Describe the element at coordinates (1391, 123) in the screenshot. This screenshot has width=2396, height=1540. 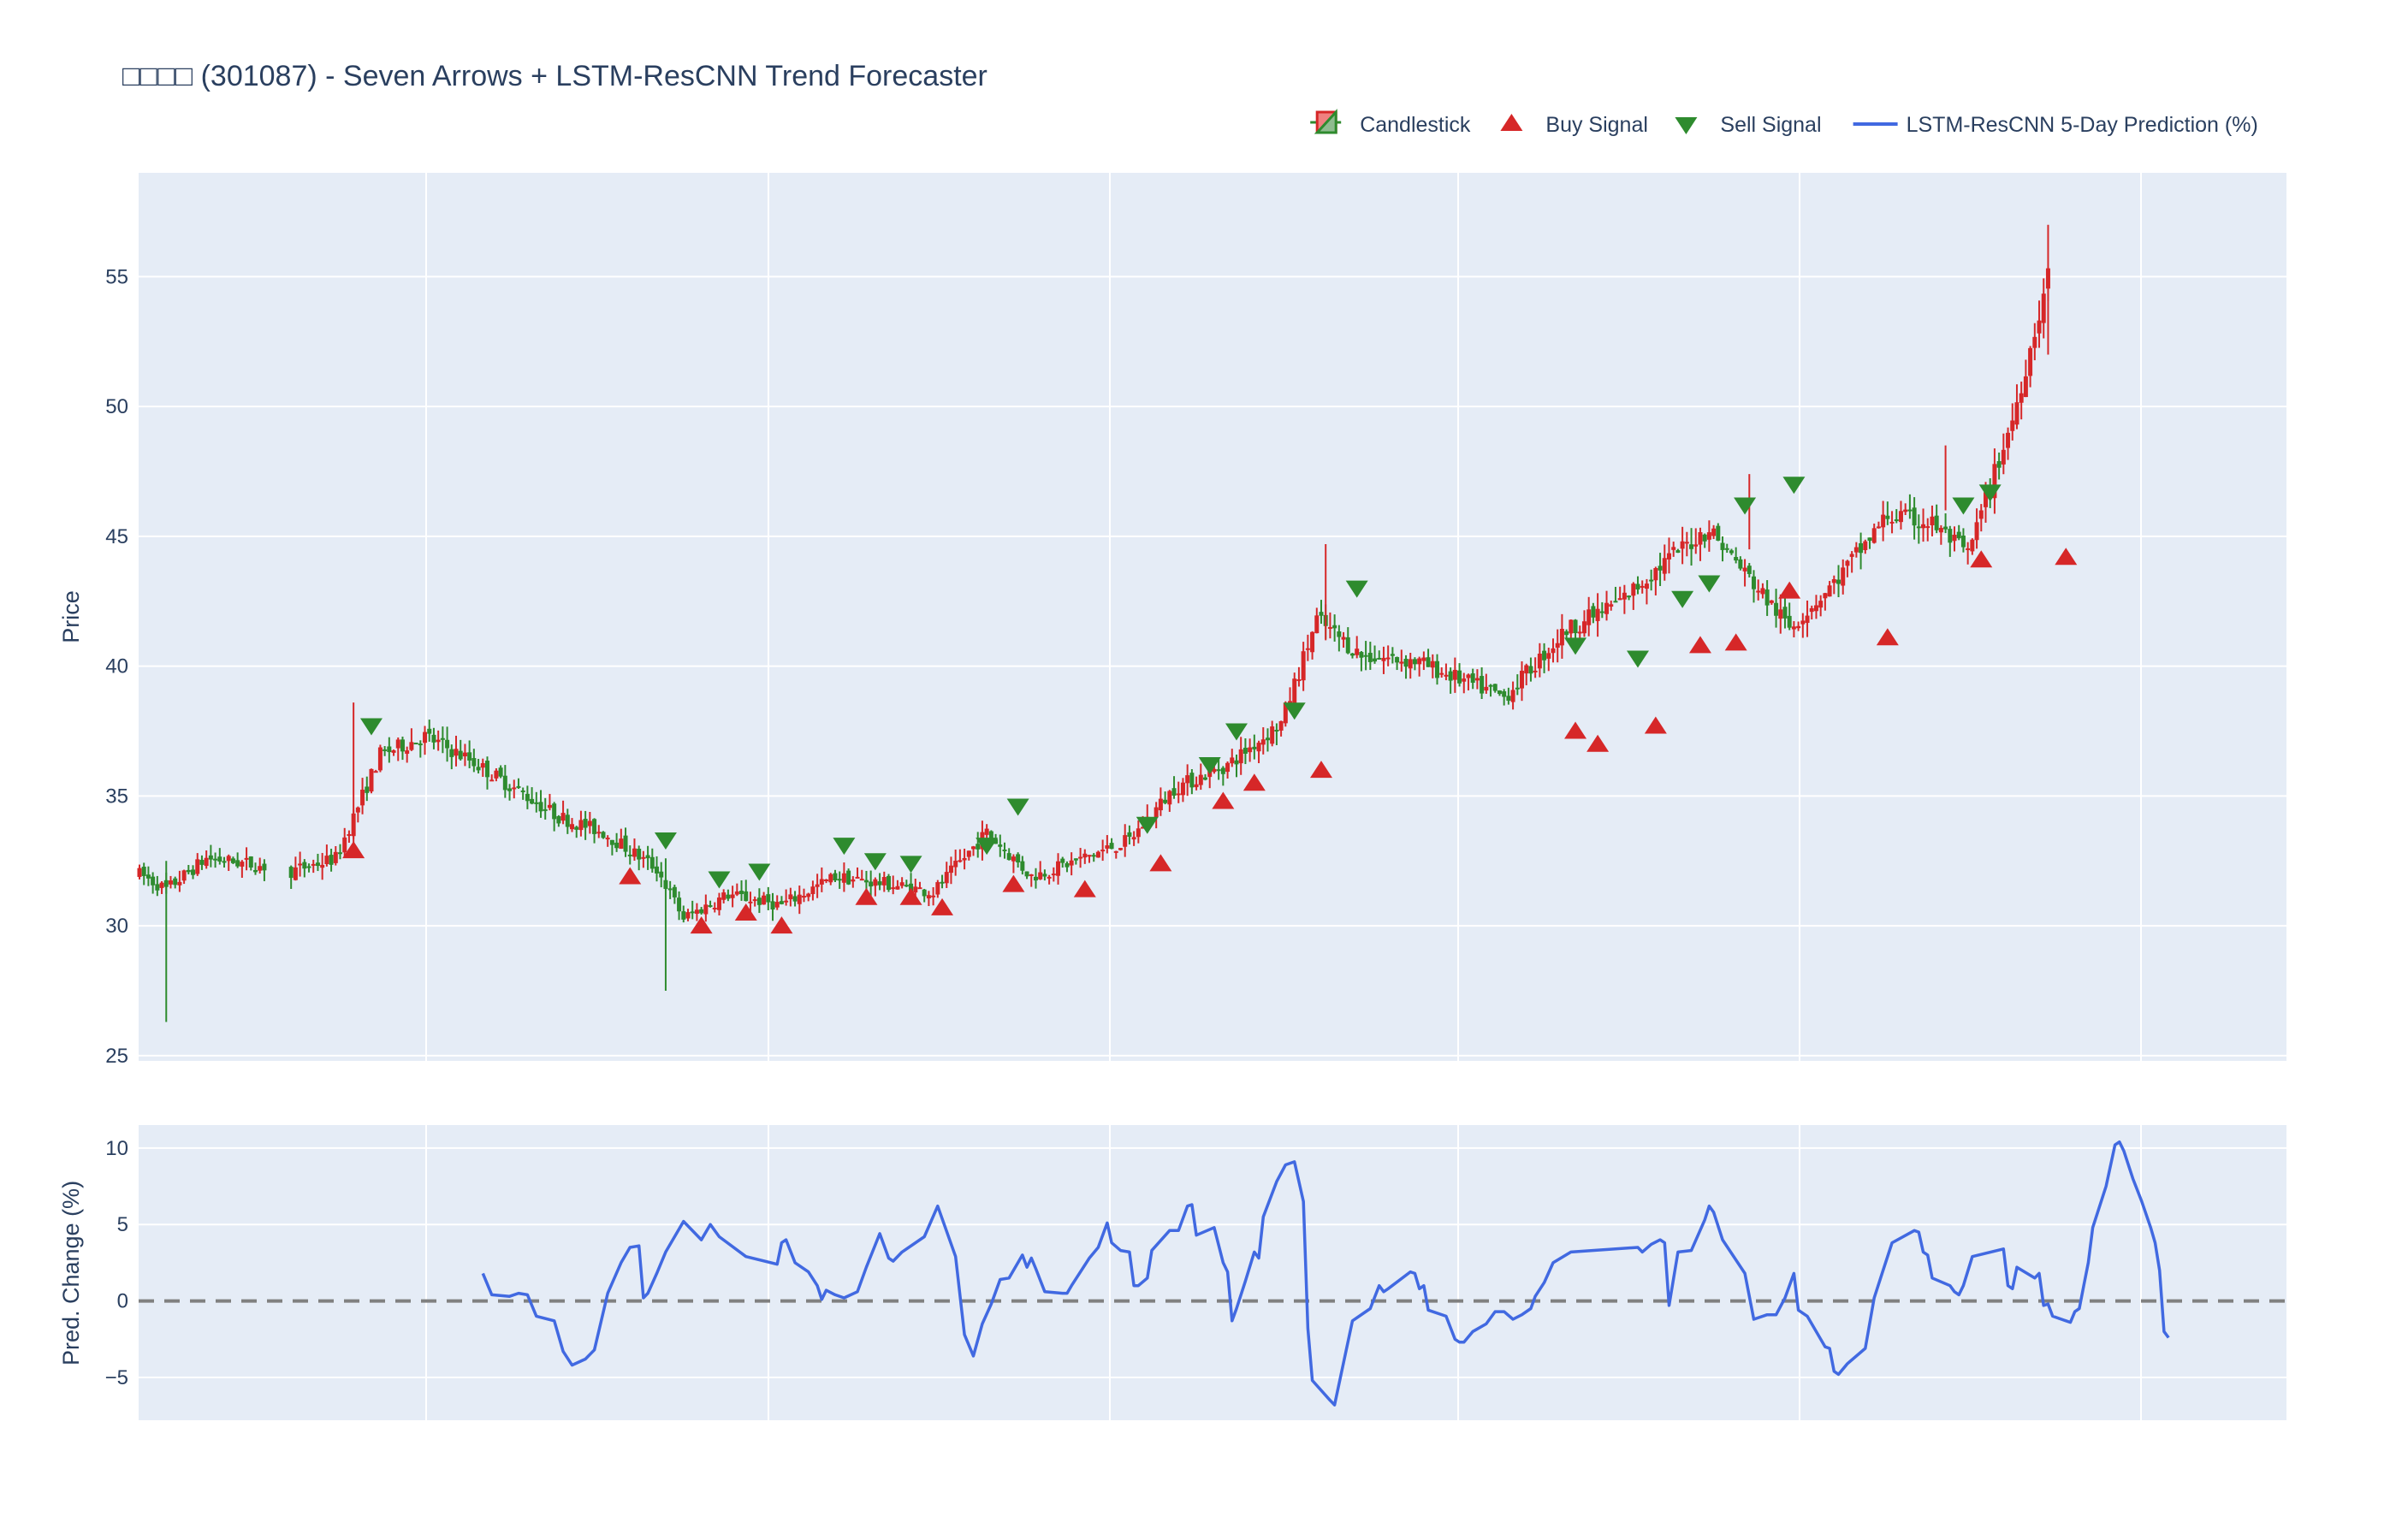
I see `legend-item-candle: Candlestick` at that location.